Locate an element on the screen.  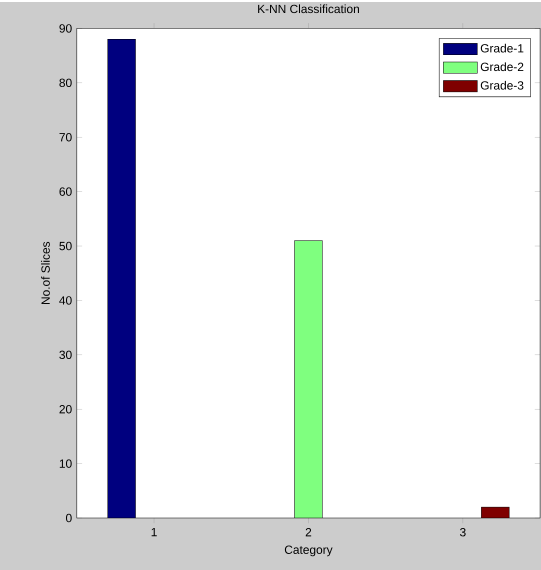
y-tick-label: 90 is located at coordinates (65, 28).